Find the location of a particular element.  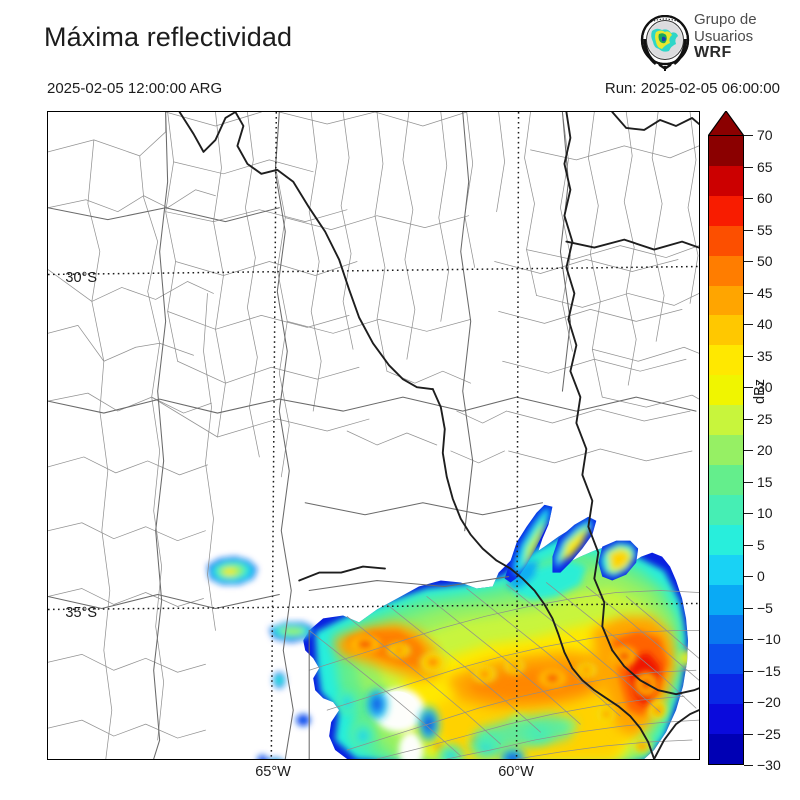

page-title: Máxima reflectividad is located at coordinates (168, 37).